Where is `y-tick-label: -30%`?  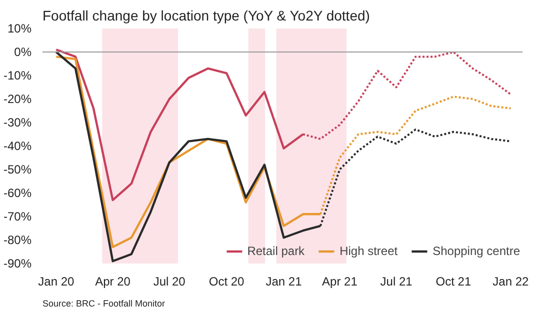 y-tick-label: -30% is located at coordinates (17, 123).